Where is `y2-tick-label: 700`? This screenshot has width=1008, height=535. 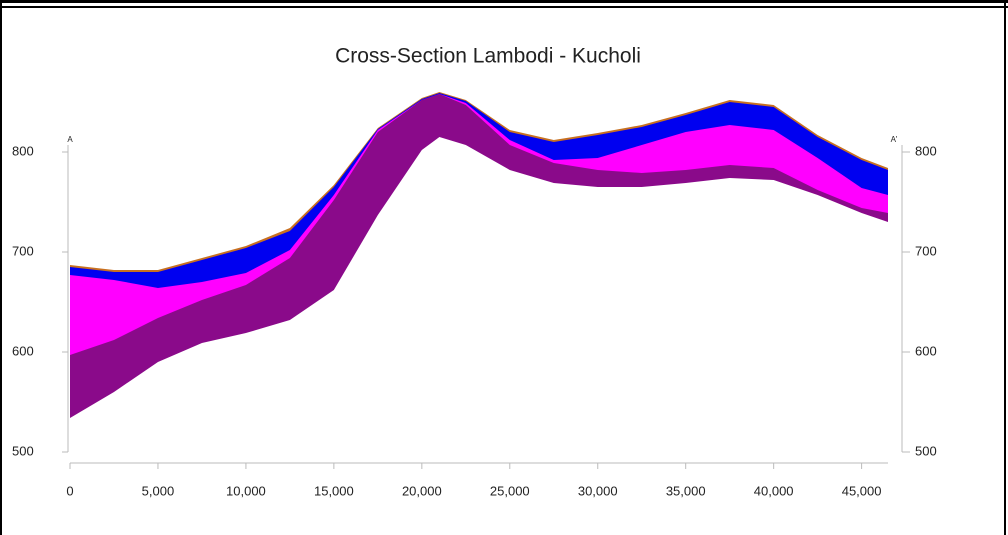
y2-tick-label: 700 is located at coordinates (926, 250).